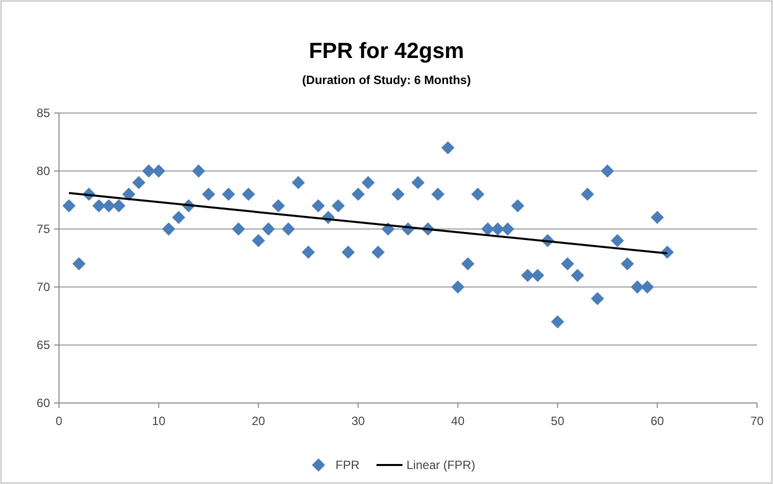 The width and height of the screenshot is (773, 484). What do you see at coordinates (441, 465) in the screenshot?
I see `legend-label: Linear (FPR)` at bounding box center [441, 465].